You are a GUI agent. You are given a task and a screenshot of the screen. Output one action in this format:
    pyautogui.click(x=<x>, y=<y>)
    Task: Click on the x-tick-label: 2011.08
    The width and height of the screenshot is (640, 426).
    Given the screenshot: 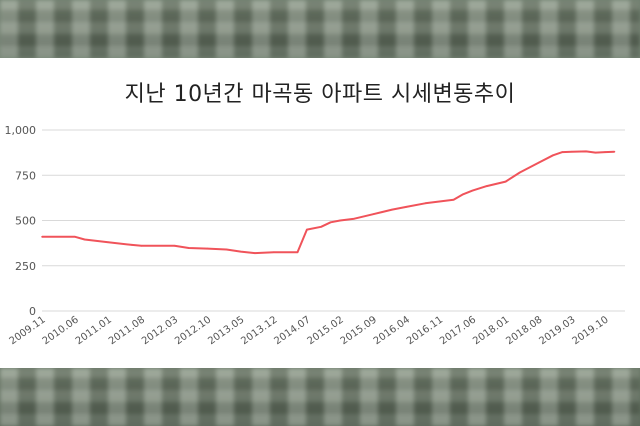 What is the action you would take?
    pyautogui.click(x=127, y=330)
    